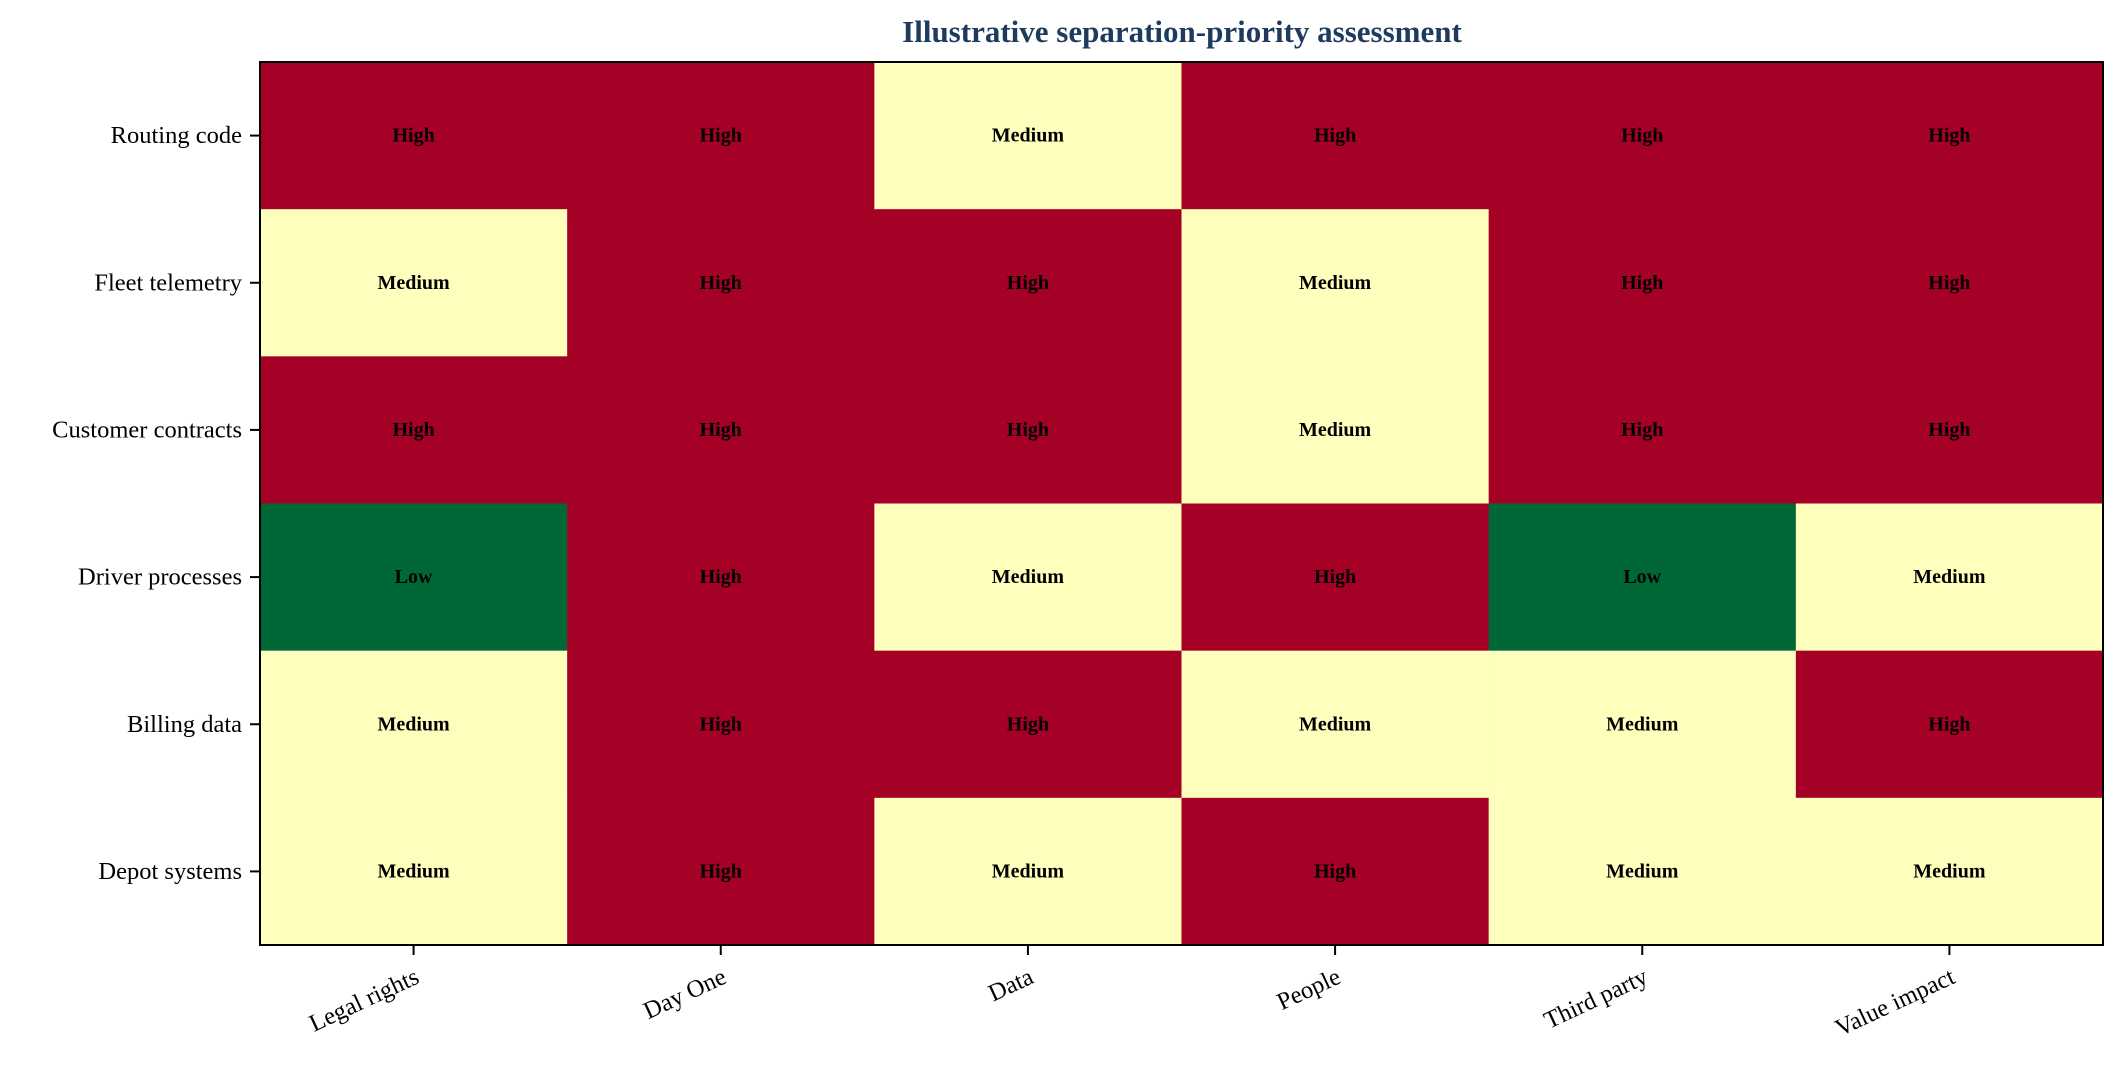 This screenshot has width=2121, height=1078. I want to click on heatmap-cell-fleet-telemetry-people, so click(1335, 283).